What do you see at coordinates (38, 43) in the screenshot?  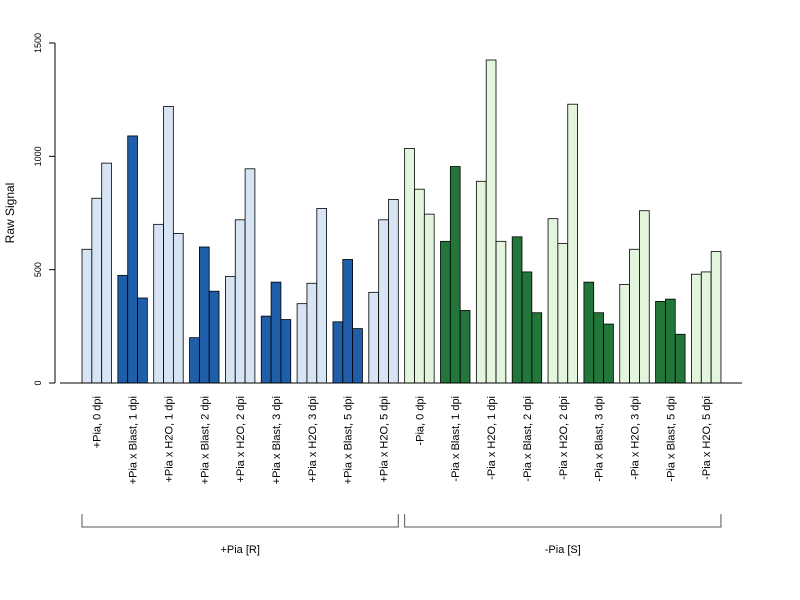 I see `y-tick-label: 1500` at bounding box center [38, 43].